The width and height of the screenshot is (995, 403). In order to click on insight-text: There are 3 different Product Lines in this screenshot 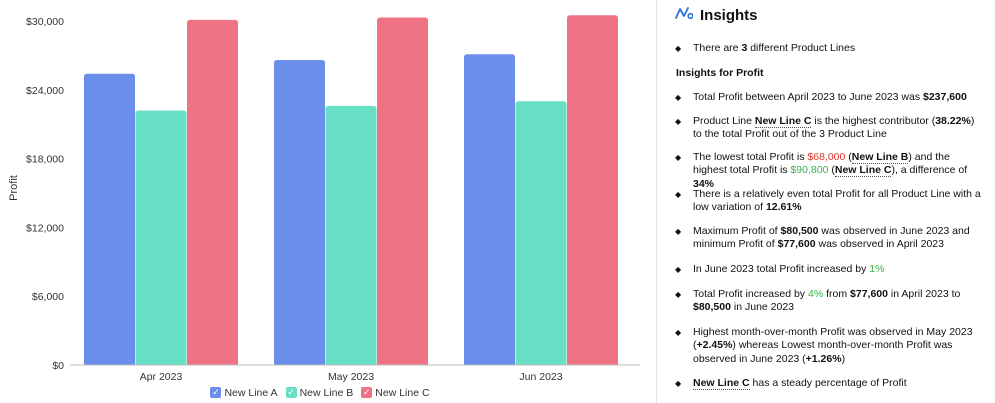, I will do `click(839, 48)`.